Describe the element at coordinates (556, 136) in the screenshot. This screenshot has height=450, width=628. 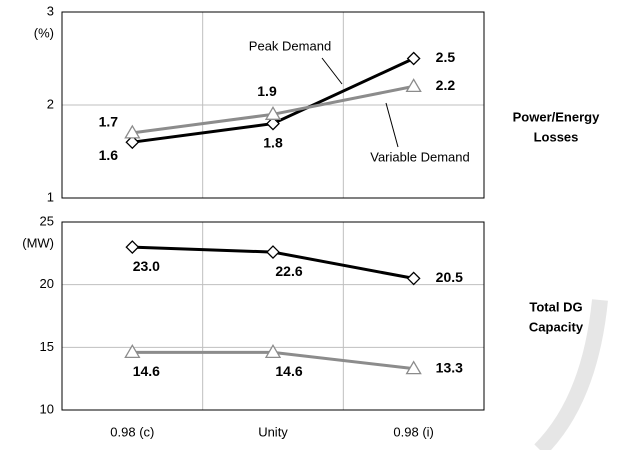
I see `side-label: Losses` at that location.